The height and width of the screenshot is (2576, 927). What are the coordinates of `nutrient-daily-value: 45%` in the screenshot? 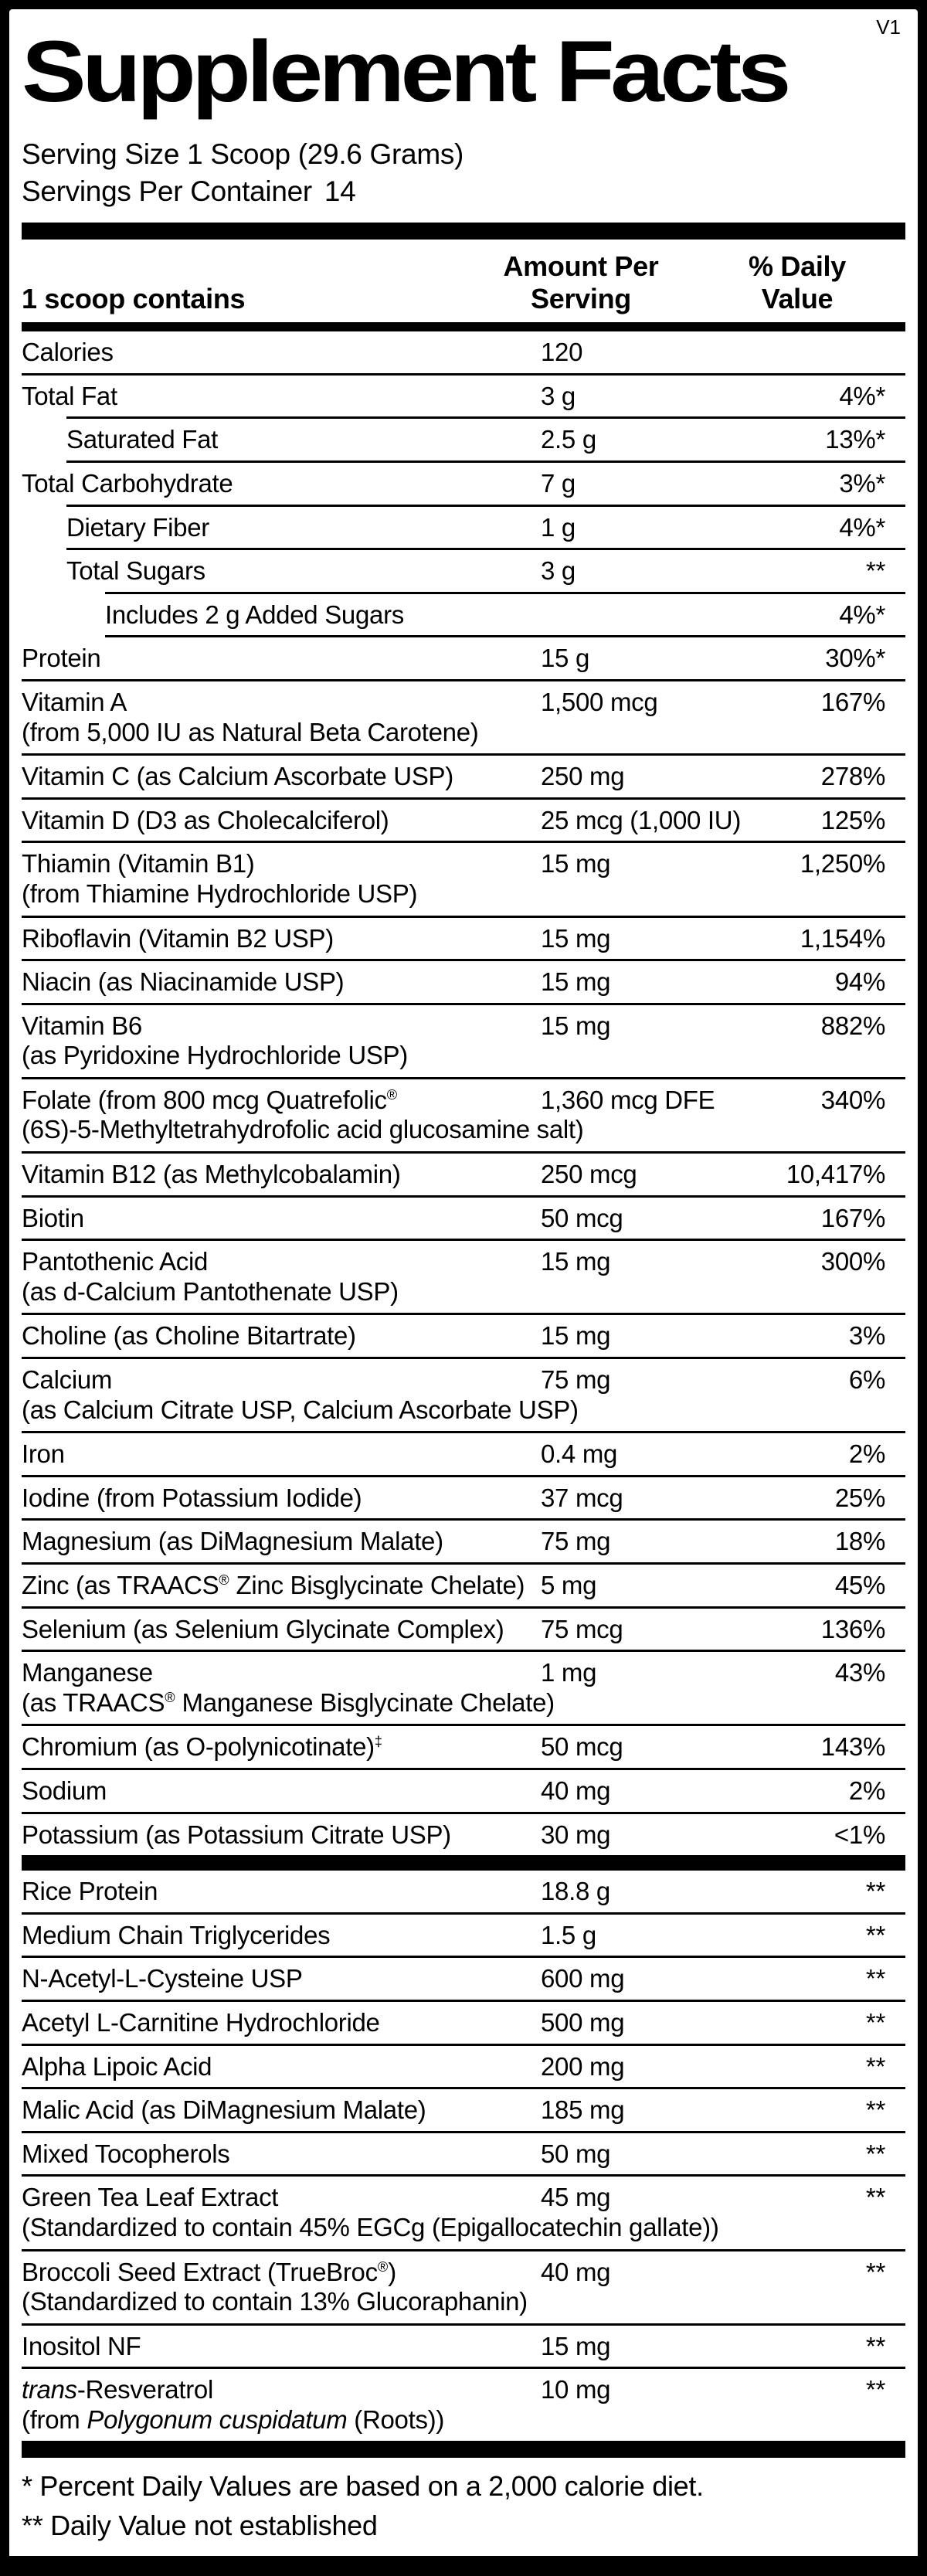 It's located at (859, 1585).